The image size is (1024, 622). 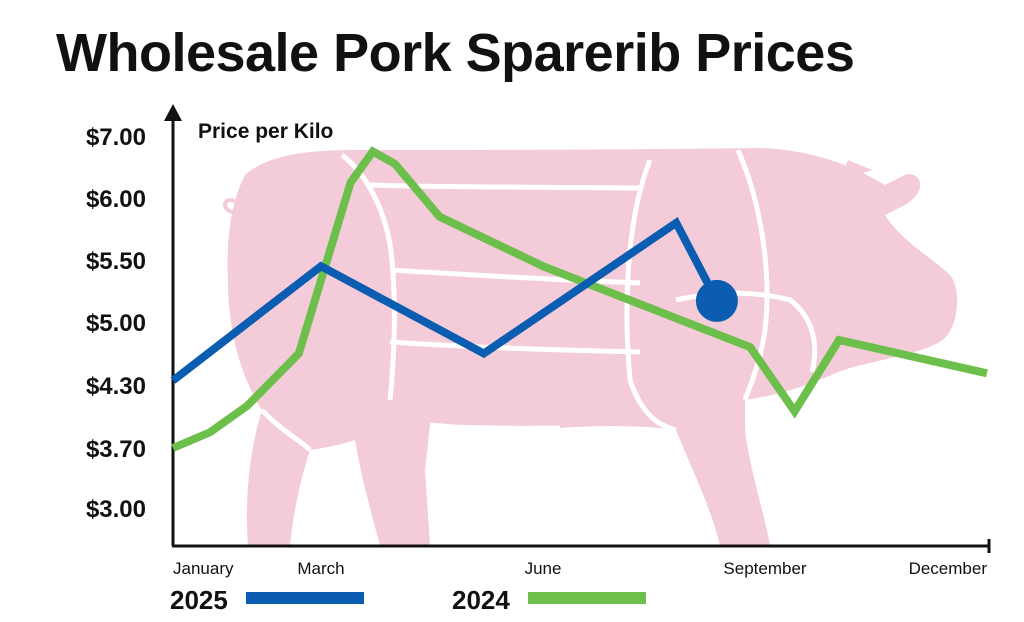 What do you see at coordinates (320, 568) in the screenshot?
I see `x-tick-label: March` at bounding box center [320, 568].